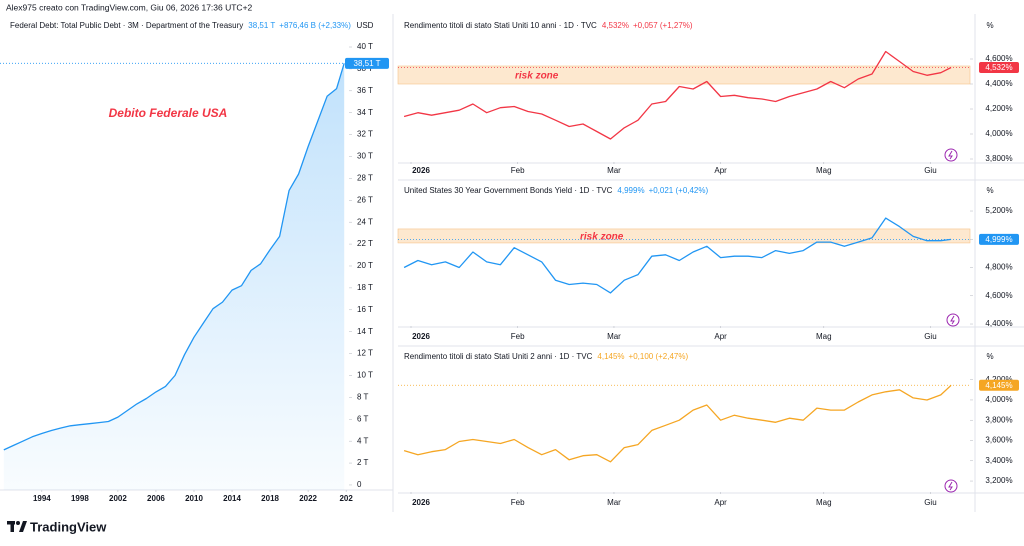 Image resolution: width=1024 pixels, height=546 pixels. I want to click on y-tick-label: 3,200%, so click(998, 480).